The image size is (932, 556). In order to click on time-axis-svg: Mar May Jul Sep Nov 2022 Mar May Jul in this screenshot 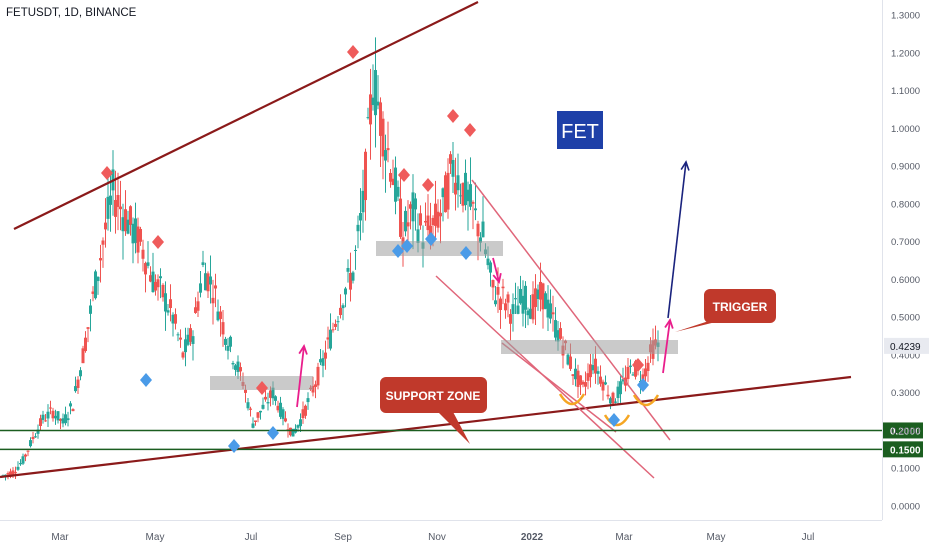, I will do `click(432, 537)`.